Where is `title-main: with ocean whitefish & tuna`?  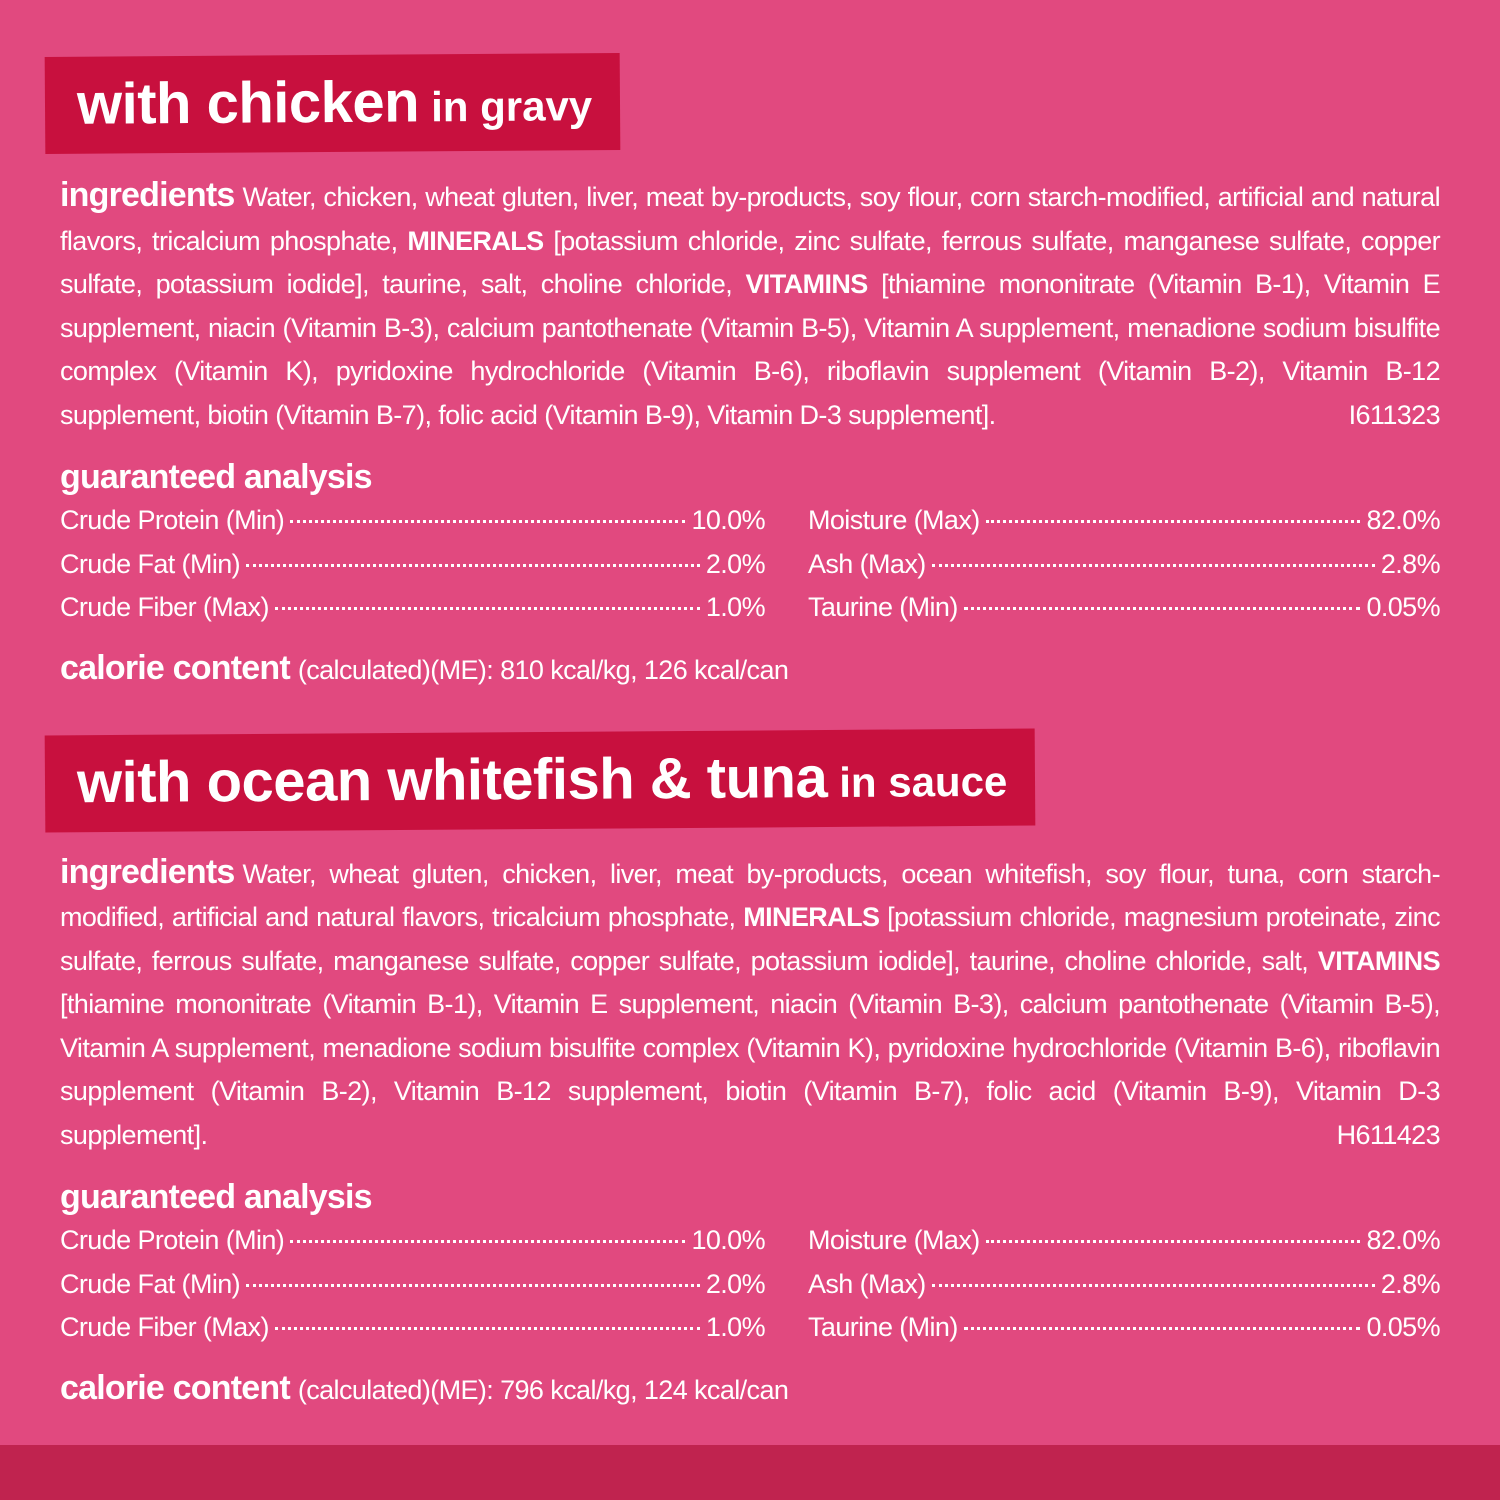 title-main: with ocean whitefish & tuna is located at coordinates (452, 779).